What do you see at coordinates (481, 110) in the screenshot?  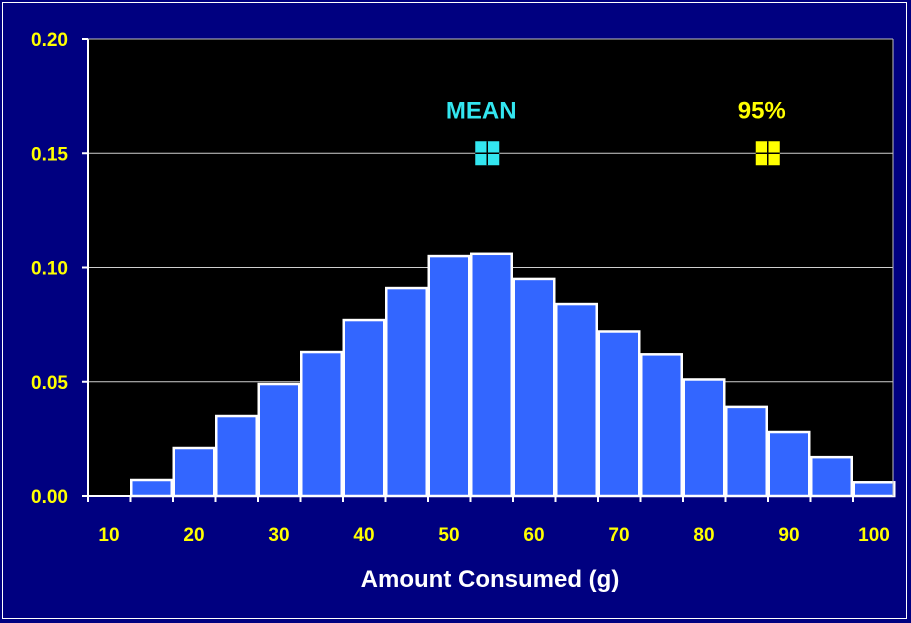 I see `marker-label: MEAN` at bounding box center [481, 110].